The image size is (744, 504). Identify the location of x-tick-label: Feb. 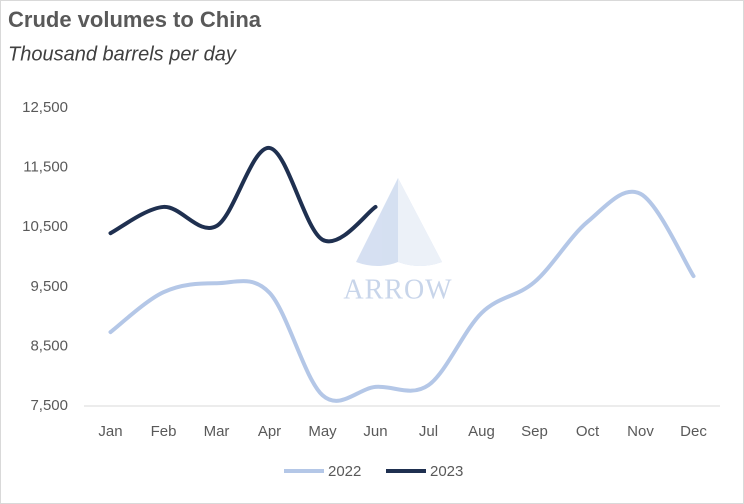
(164, 431).